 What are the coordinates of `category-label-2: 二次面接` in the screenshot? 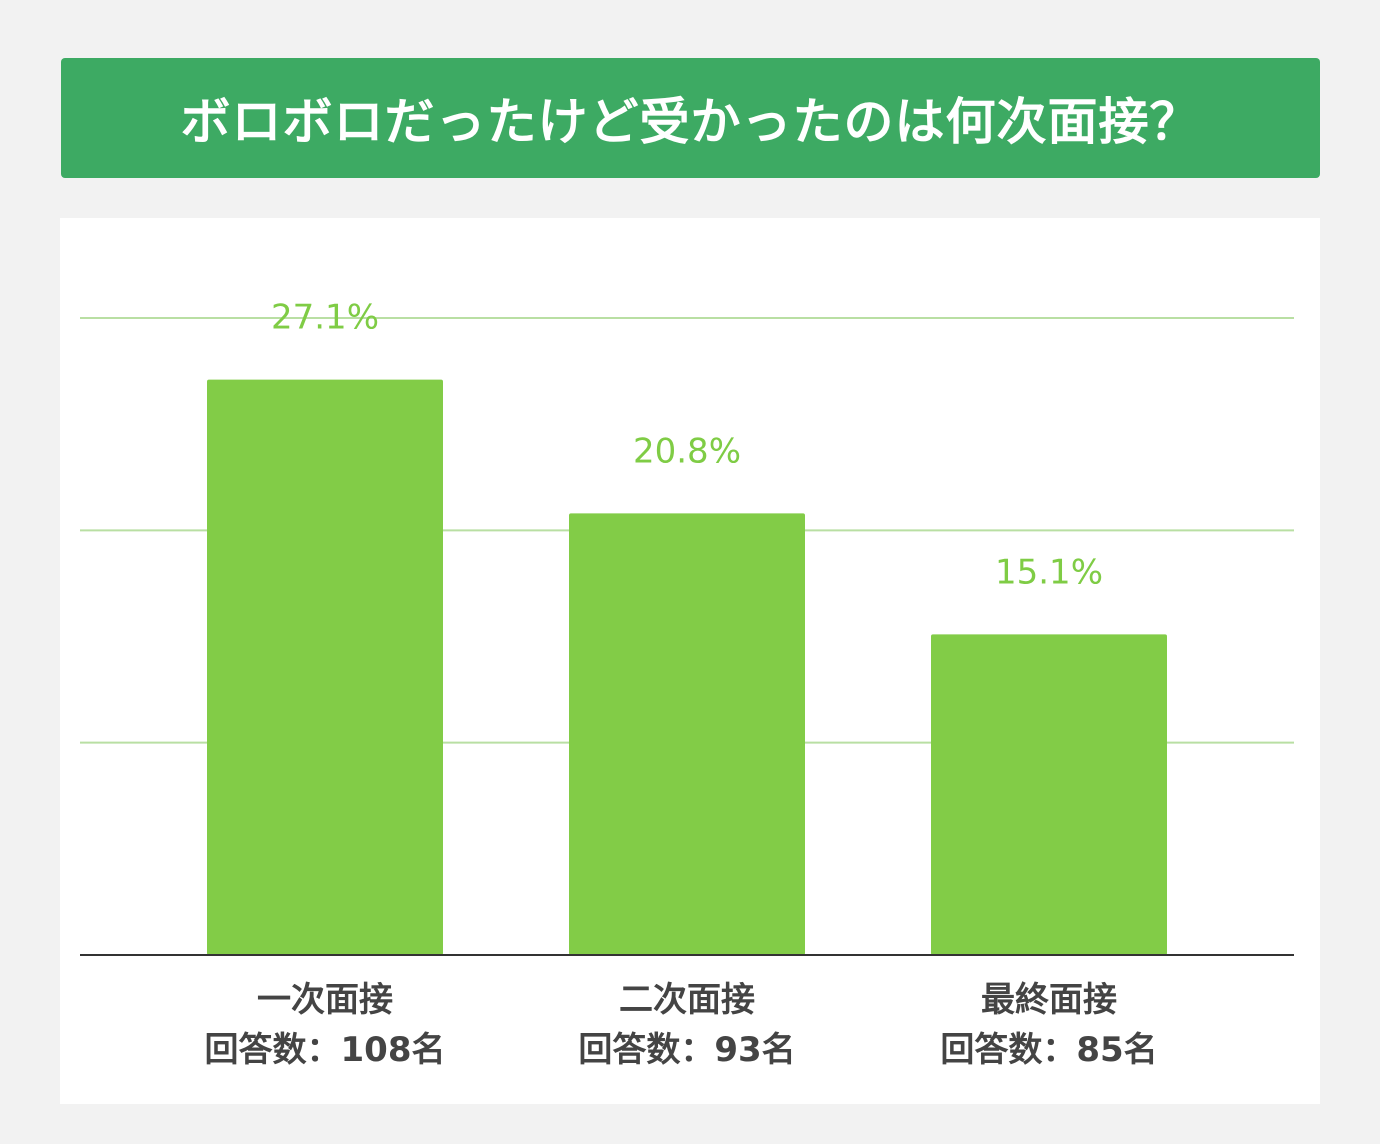 It's located at (687, 1000).